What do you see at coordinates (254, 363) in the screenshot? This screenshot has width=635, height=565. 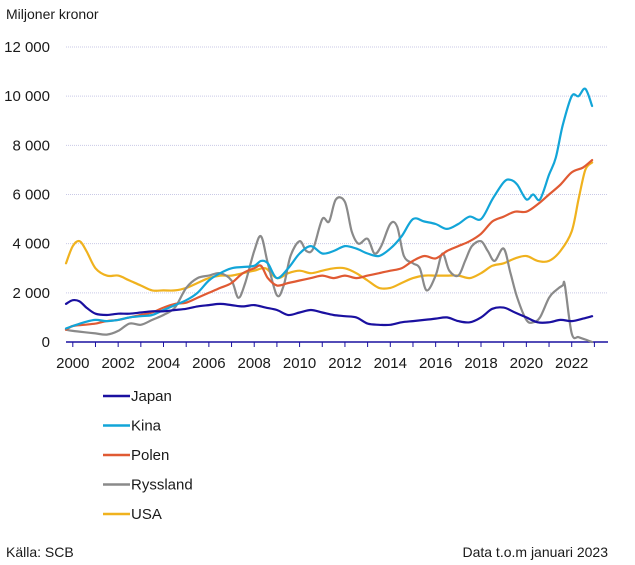 I see `x-tick-label: 2008` at bounding box center [254, 363].